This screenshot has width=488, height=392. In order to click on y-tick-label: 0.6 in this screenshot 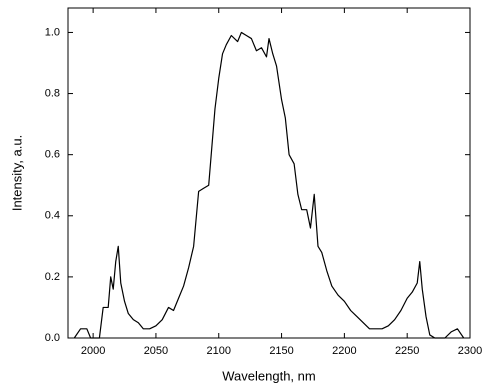, I will do `click(52, 155)`.